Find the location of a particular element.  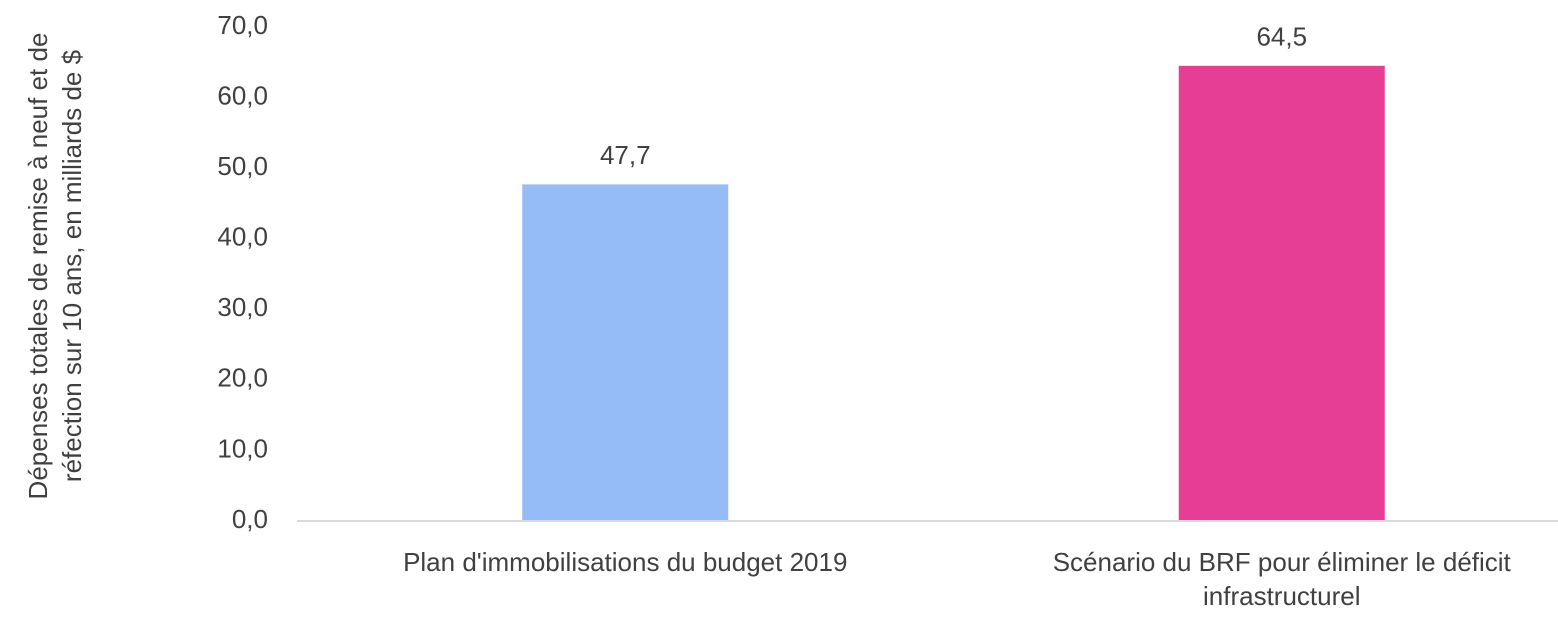

x-tick-label: Plan d'immobilisations du budget 2019 is located at coordinates (625, 562).